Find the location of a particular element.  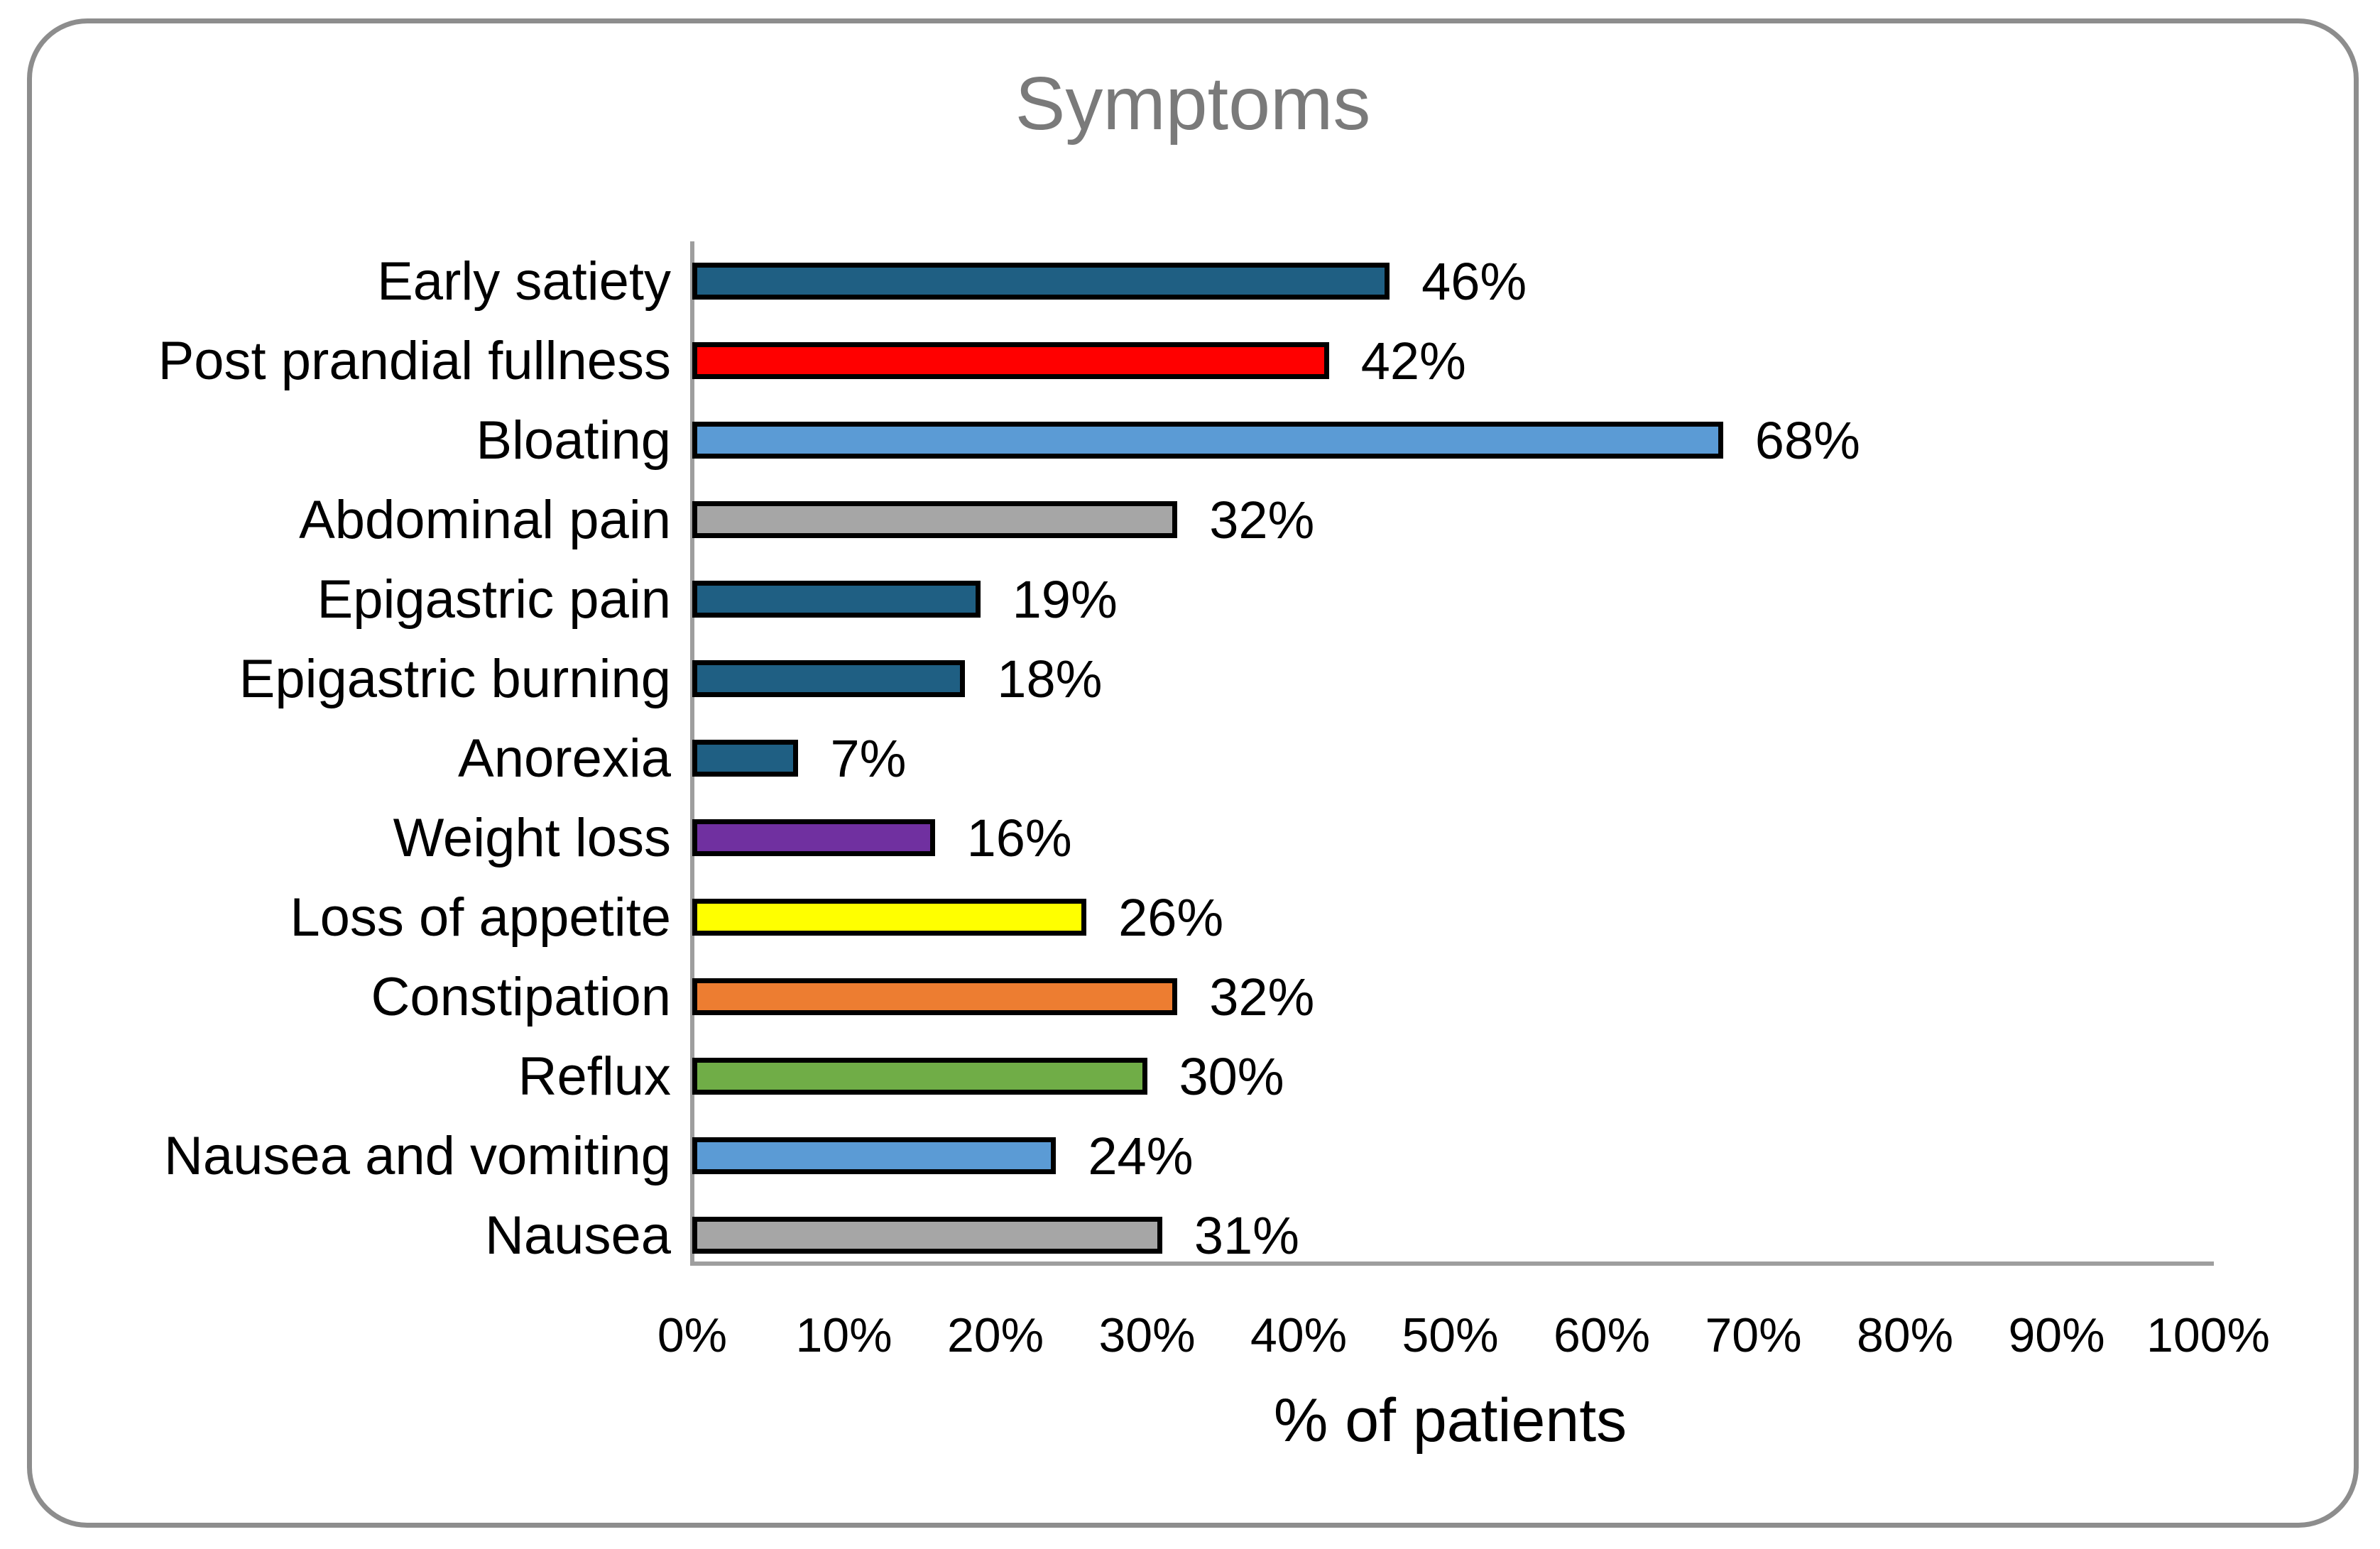

category-label: Epigastric burning is located at coordinates (455, 678).